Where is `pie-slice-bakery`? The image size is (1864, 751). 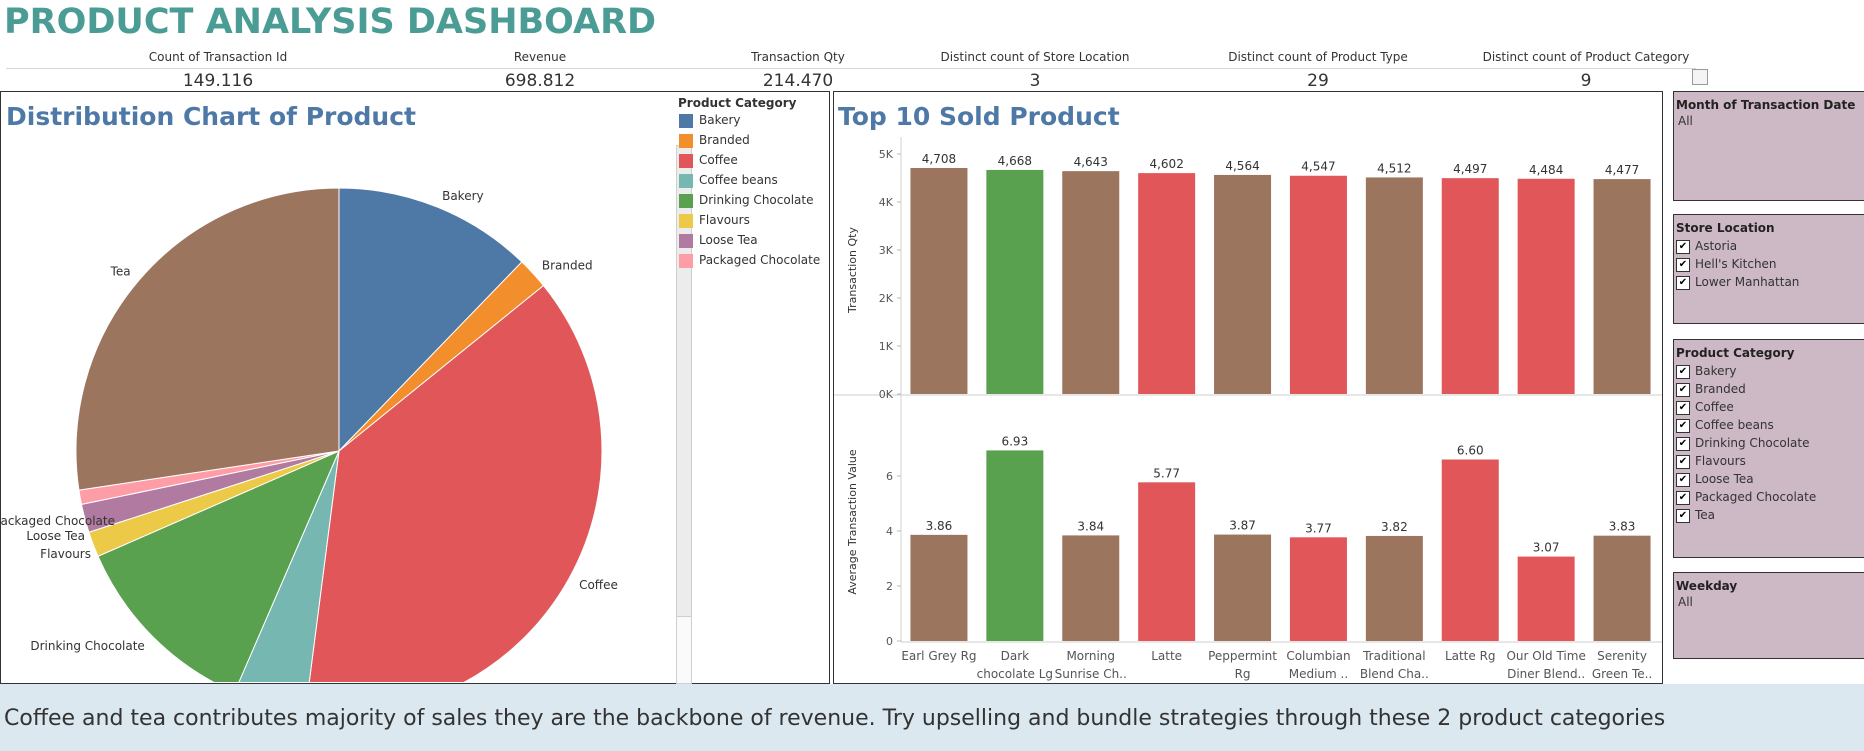
pie-slice-bakery is located at coordinates (430, 320).